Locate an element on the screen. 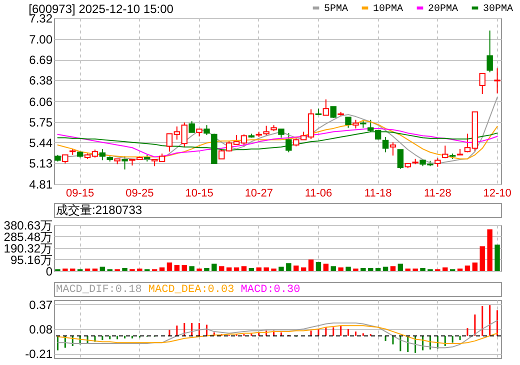  y-tick-label: 5.13 is located at coordinates (41, 163).